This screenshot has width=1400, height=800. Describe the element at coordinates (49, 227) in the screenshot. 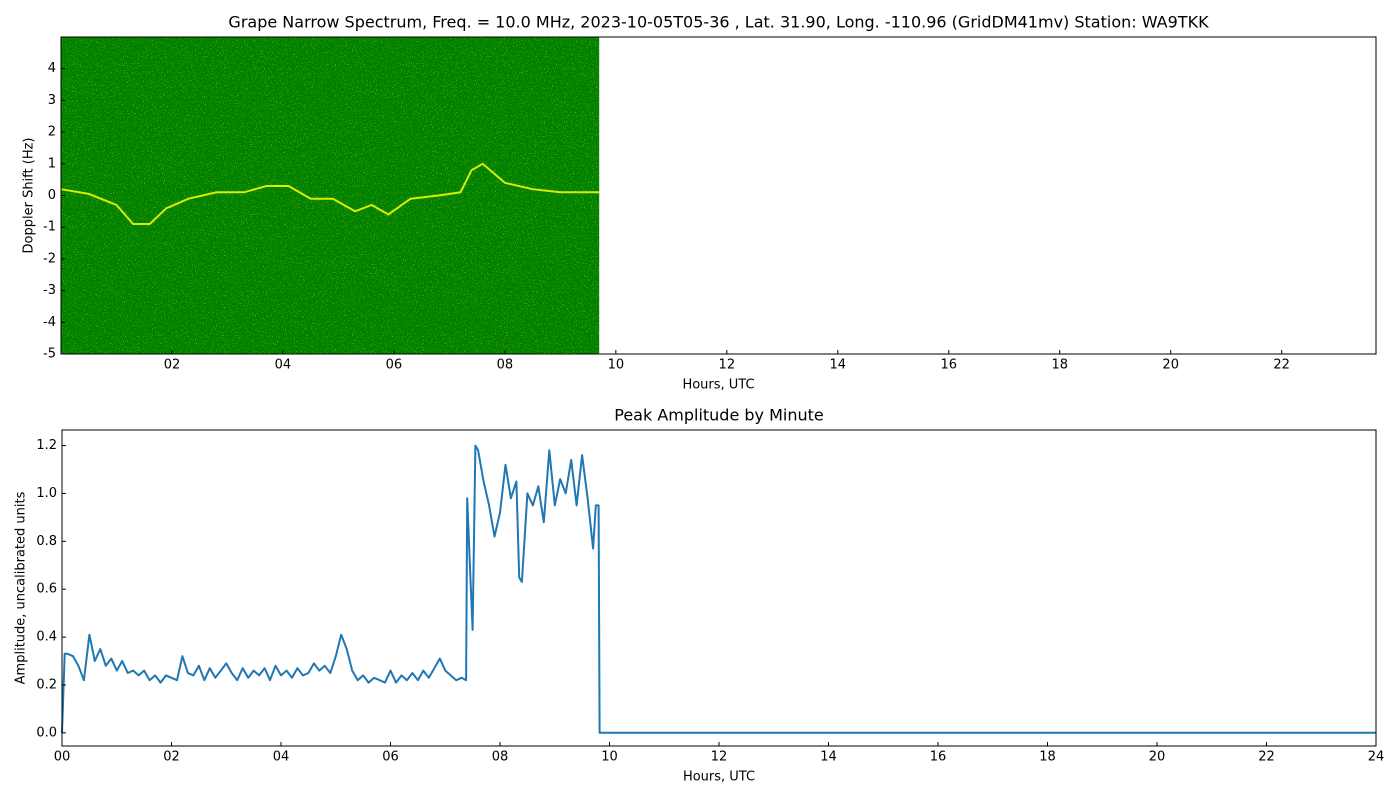

I see `y-tick-label: -1` at that location.